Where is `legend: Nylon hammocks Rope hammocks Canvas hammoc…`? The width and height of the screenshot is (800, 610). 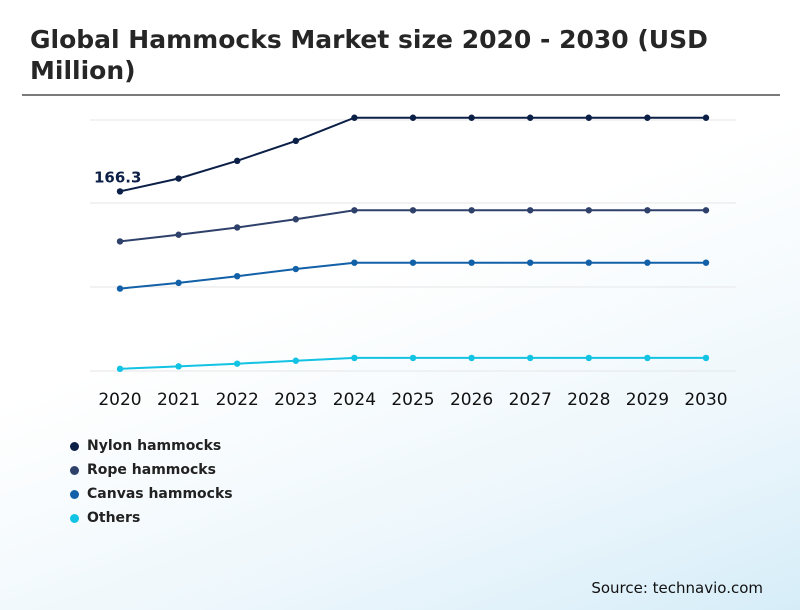
legend: Nylon hammocks Rope hammocks Canvas hammoc… is located at coordinates (151, 482).